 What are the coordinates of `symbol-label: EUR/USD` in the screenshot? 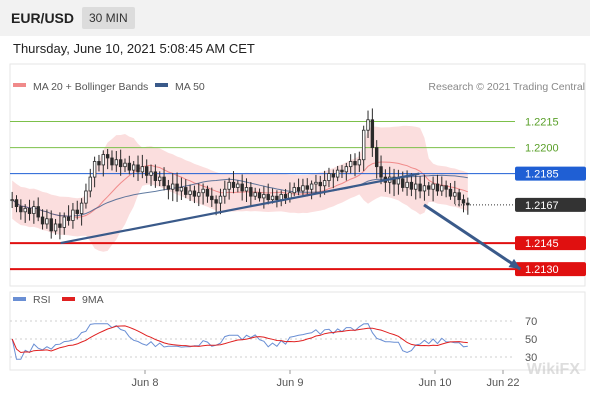 It's located at (43, 18).